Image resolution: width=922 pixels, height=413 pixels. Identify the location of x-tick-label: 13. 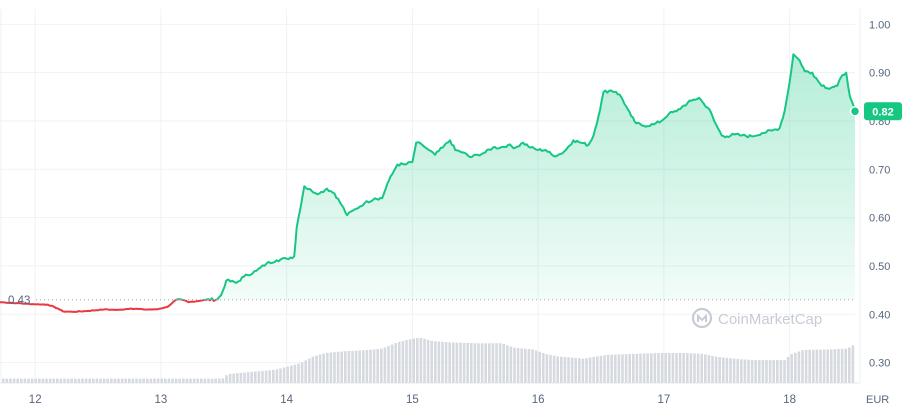
(161, 400).